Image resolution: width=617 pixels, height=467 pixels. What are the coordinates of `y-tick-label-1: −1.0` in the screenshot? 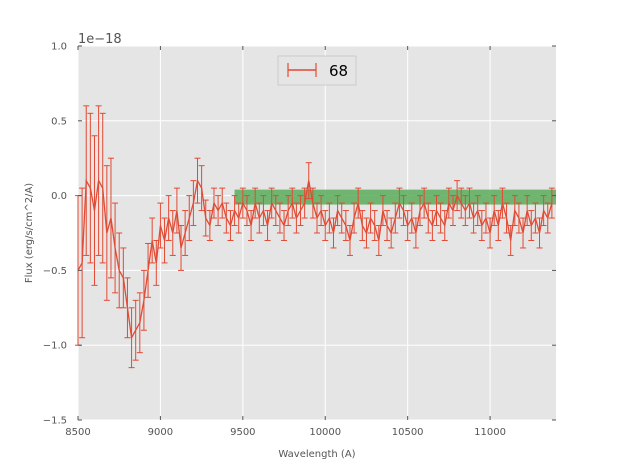 It's located at (55, 346).